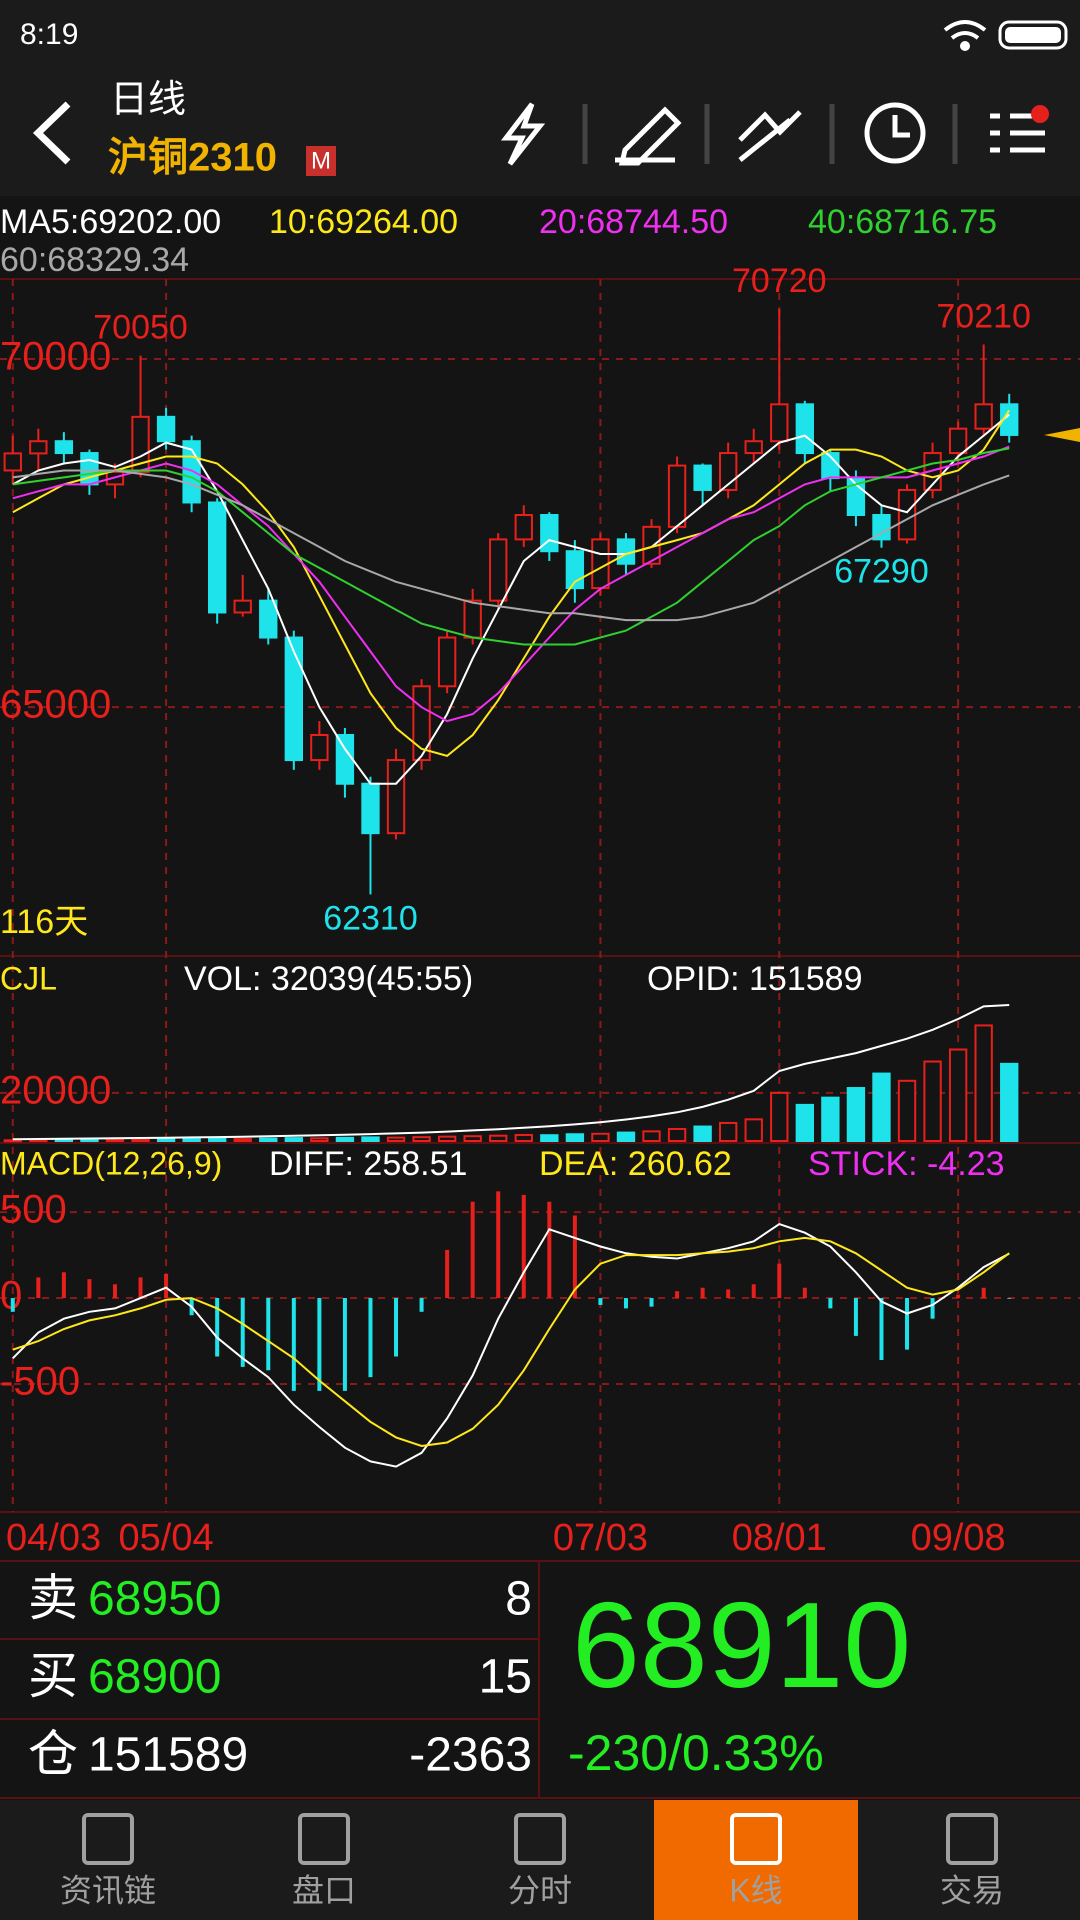 This screenshot has width=1080, height=1920. What do you see at coordinates (470, 1755) in the screenshot?
I see `oi-change: -2363` at bounding box center [470, 1755].